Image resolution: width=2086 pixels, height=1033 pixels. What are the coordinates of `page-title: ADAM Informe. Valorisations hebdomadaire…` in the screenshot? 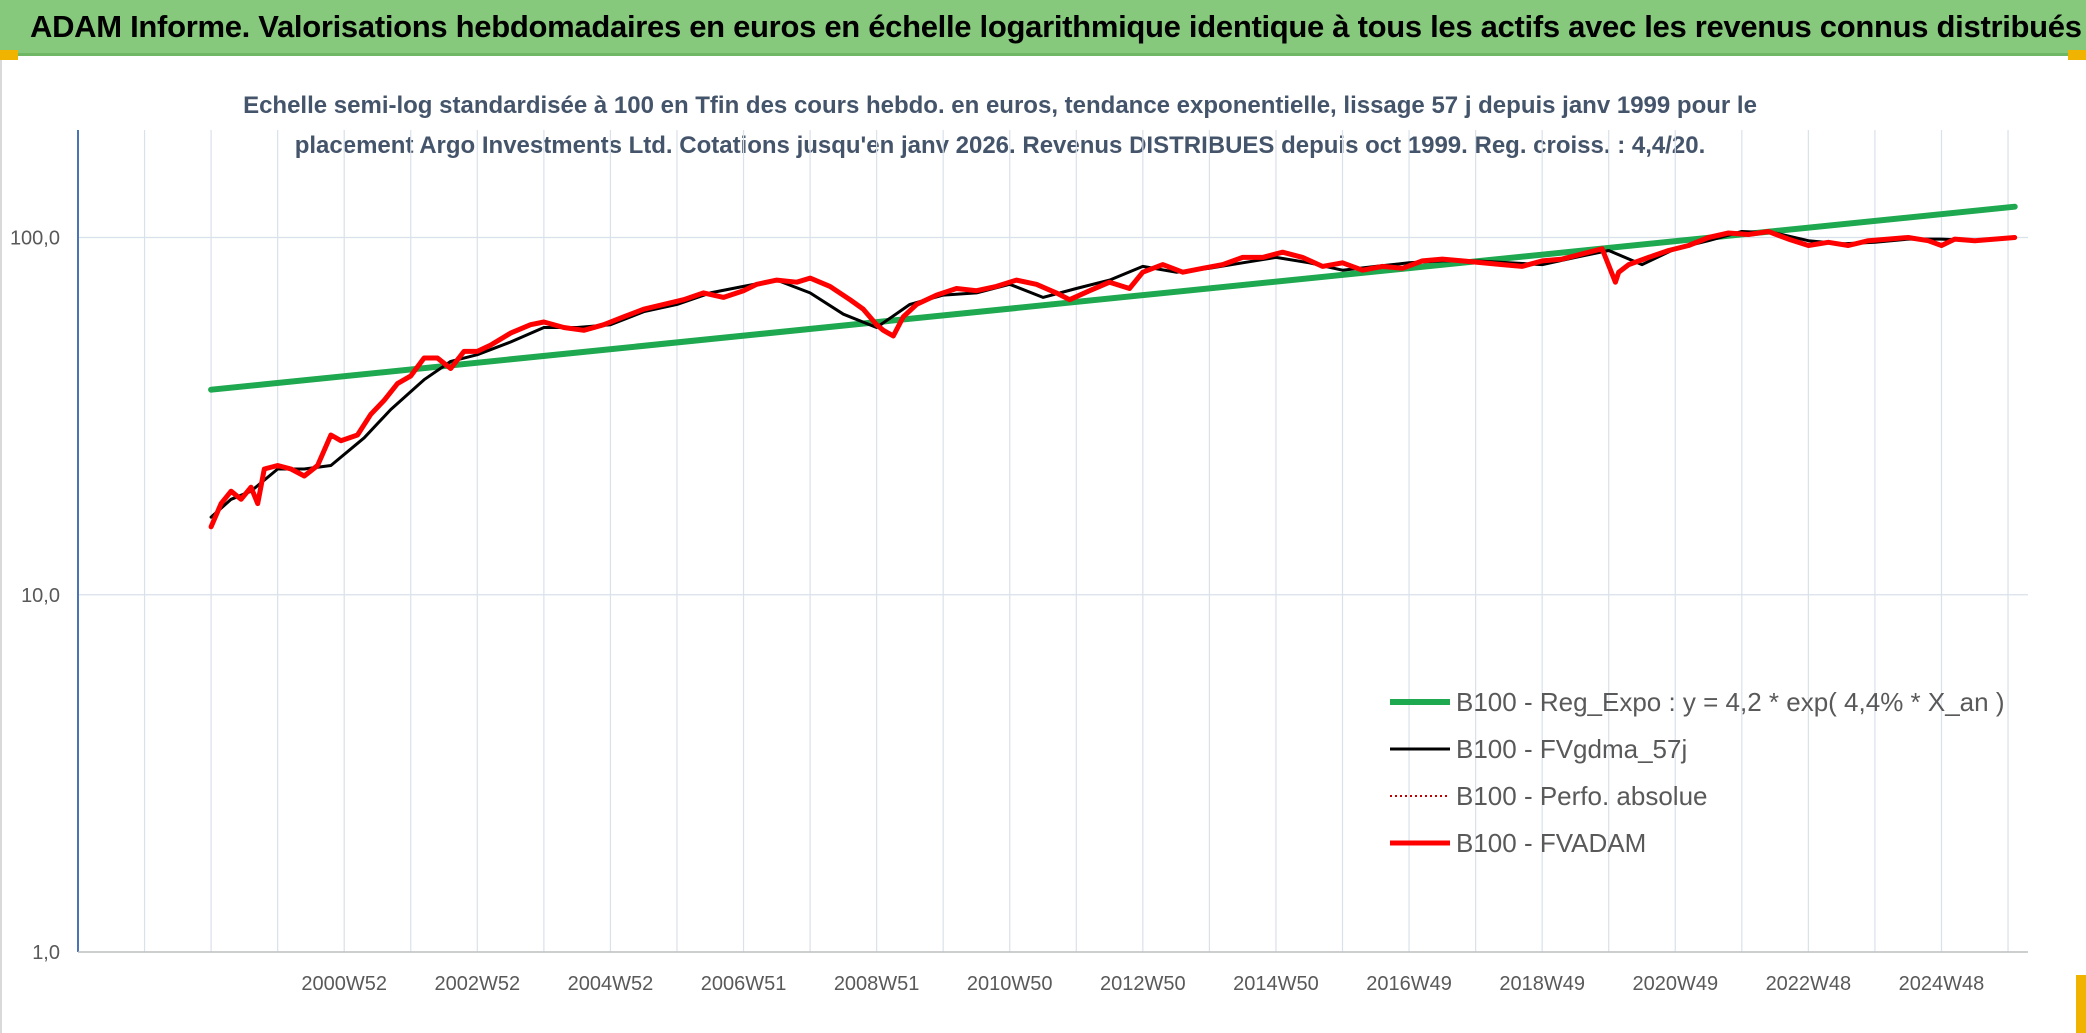 It's located at (1056, 26).